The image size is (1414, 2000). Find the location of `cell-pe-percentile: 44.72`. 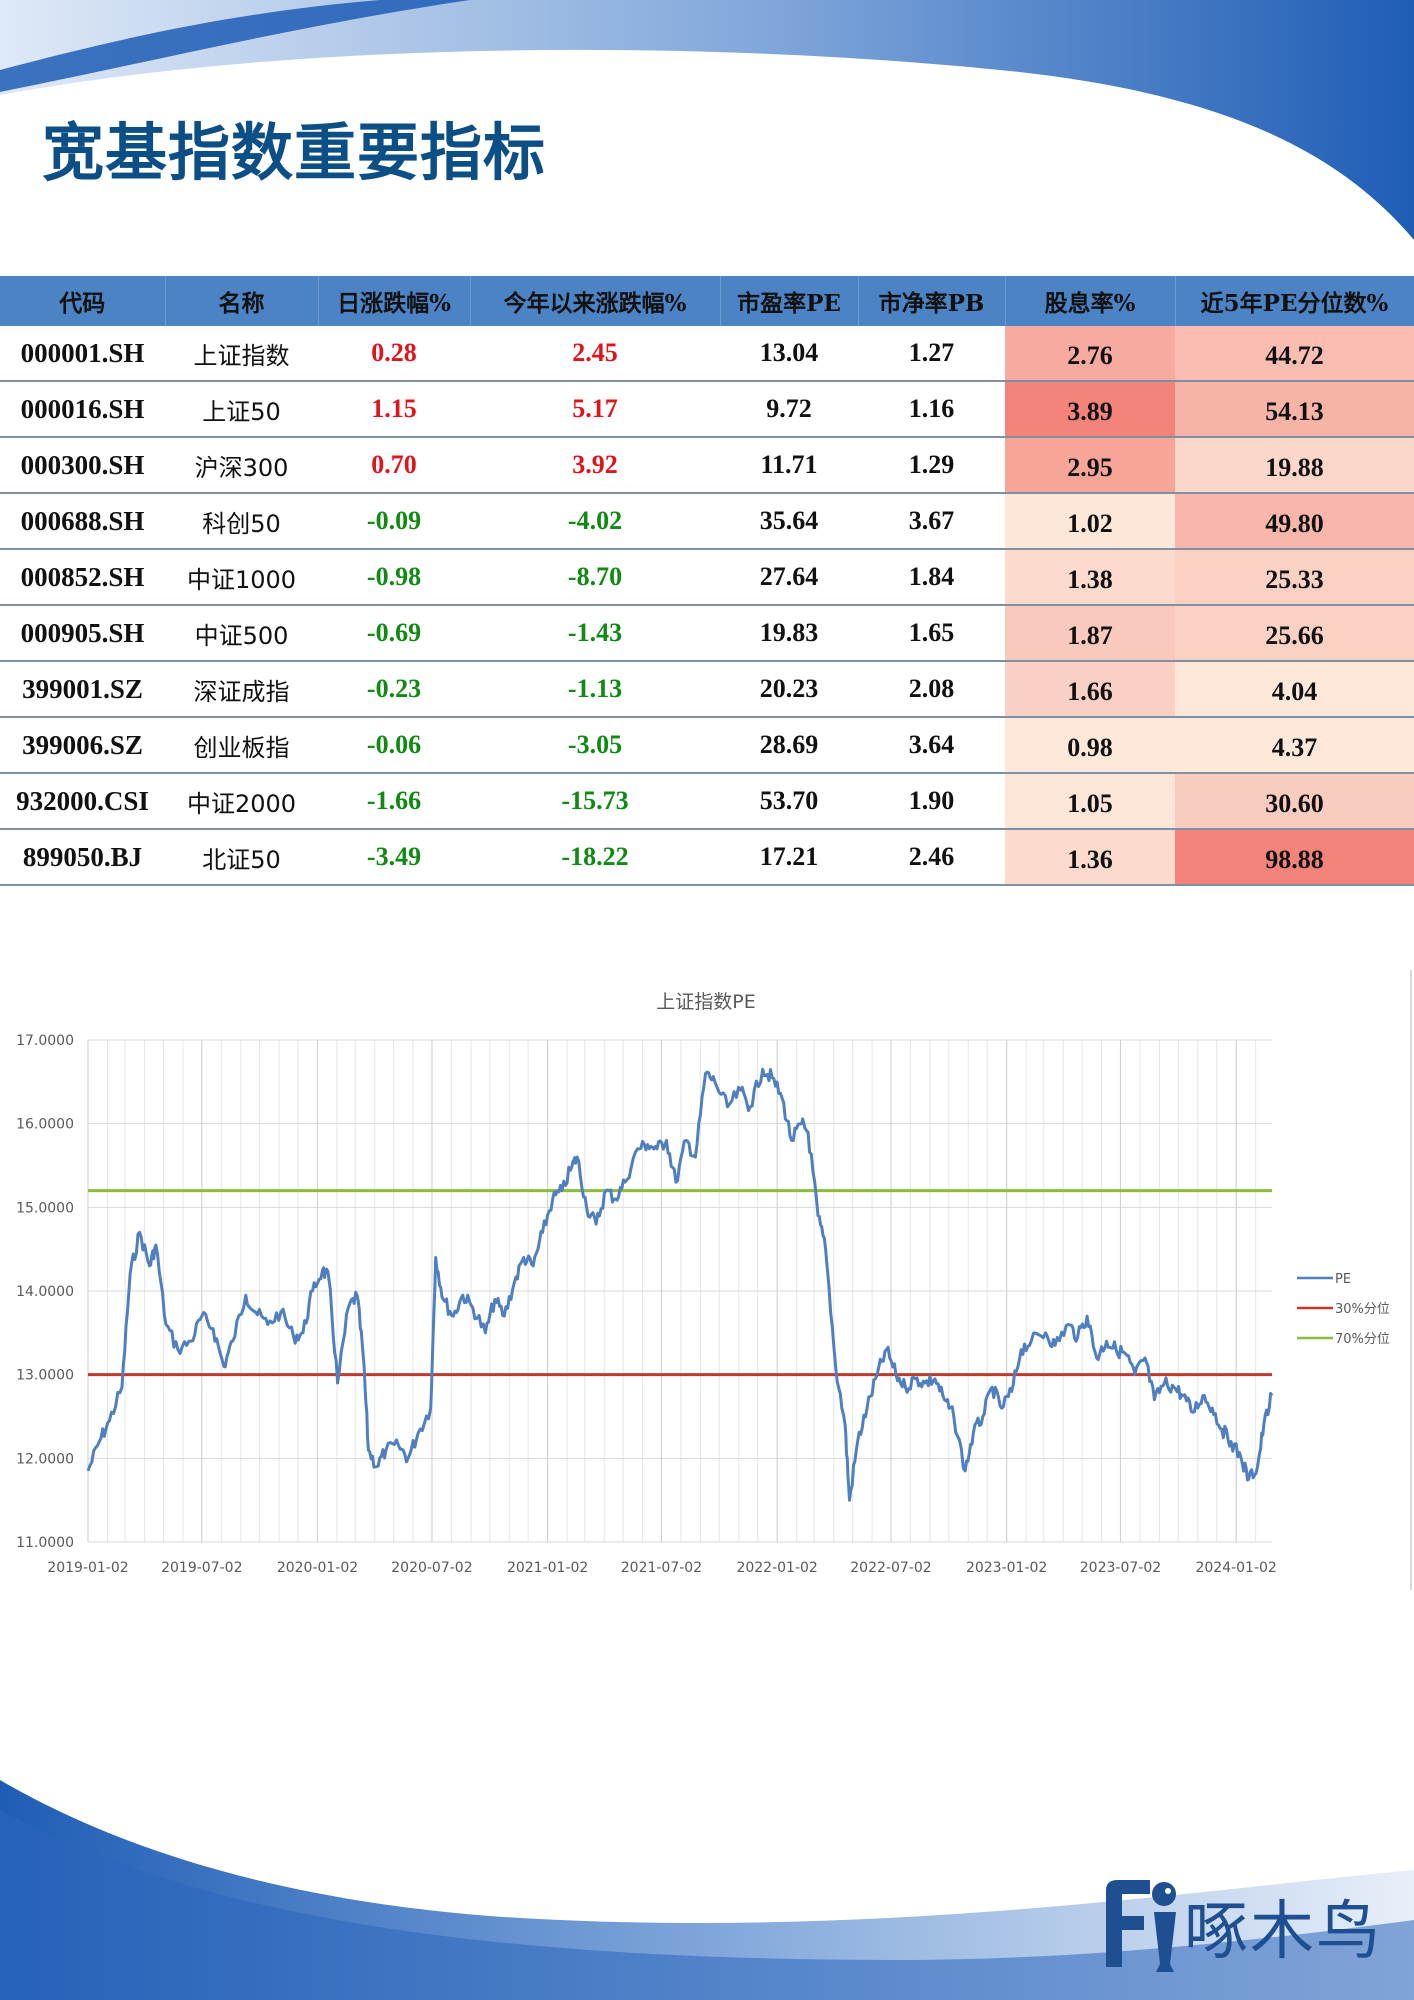

cell-pe-percentile: 44.72 is located at coordinates (1294, 354).